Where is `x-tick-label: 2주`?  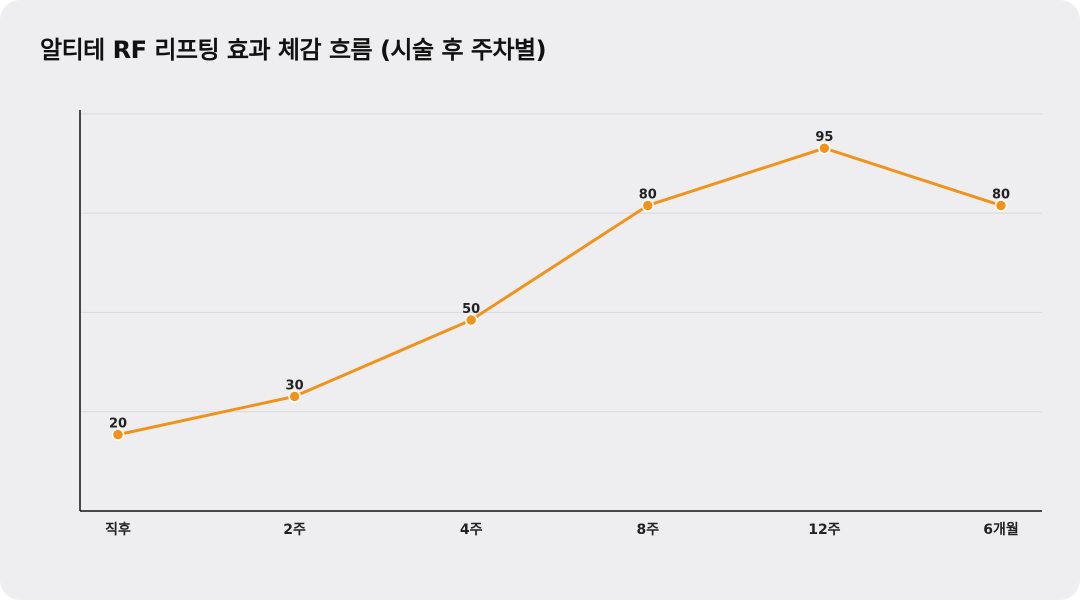 x-tick-label: 2주 is located at coordinates (294, 530).